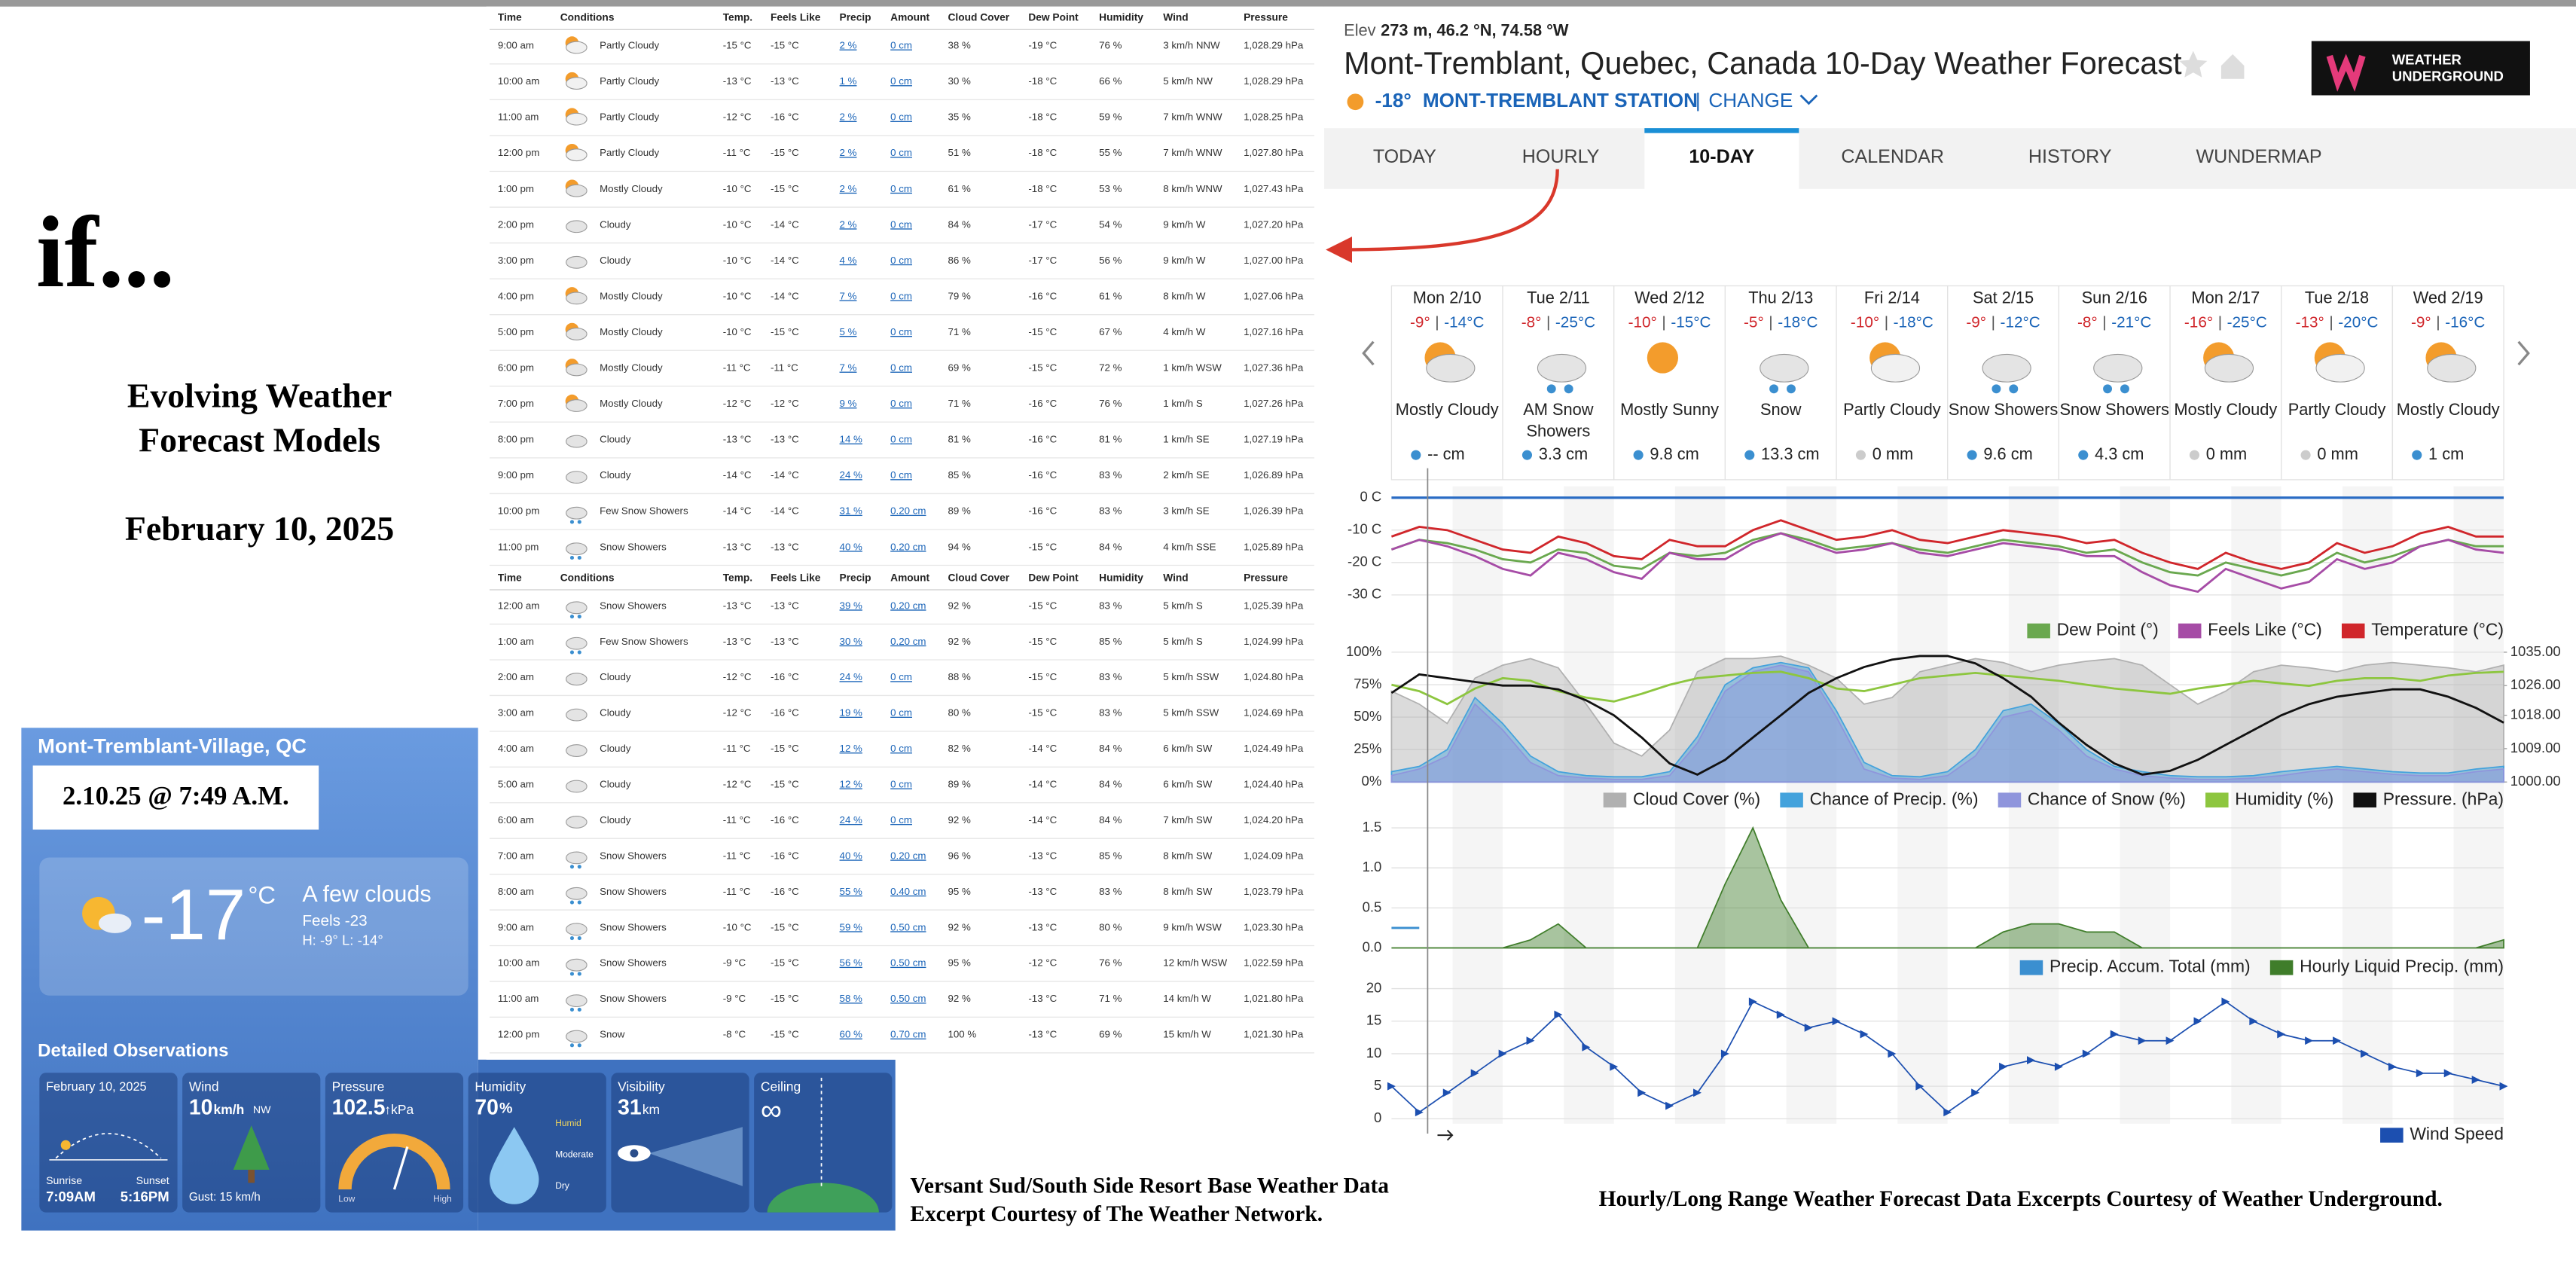  Describe the element at coordinates (781, 1086) in the screenshot. I see `obs-label: Ceiling` at that location.